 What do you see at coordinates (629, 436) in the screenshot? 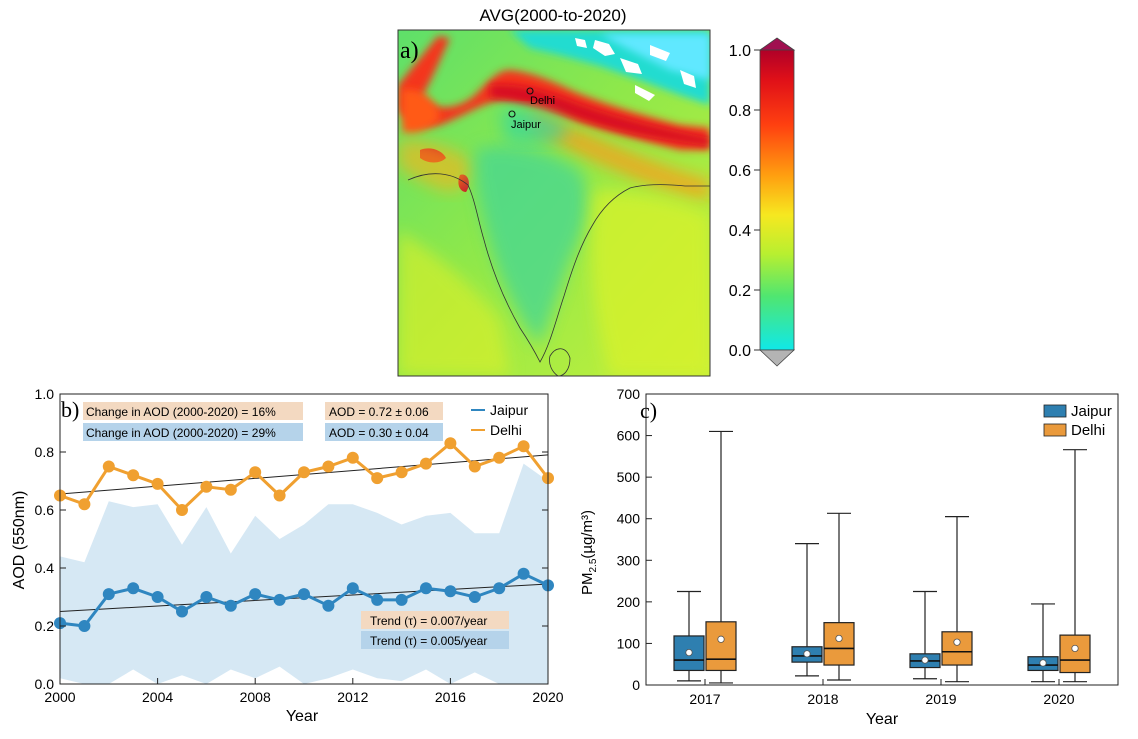
I see `y-tick-label: 600` at bounding box center [629, 436].